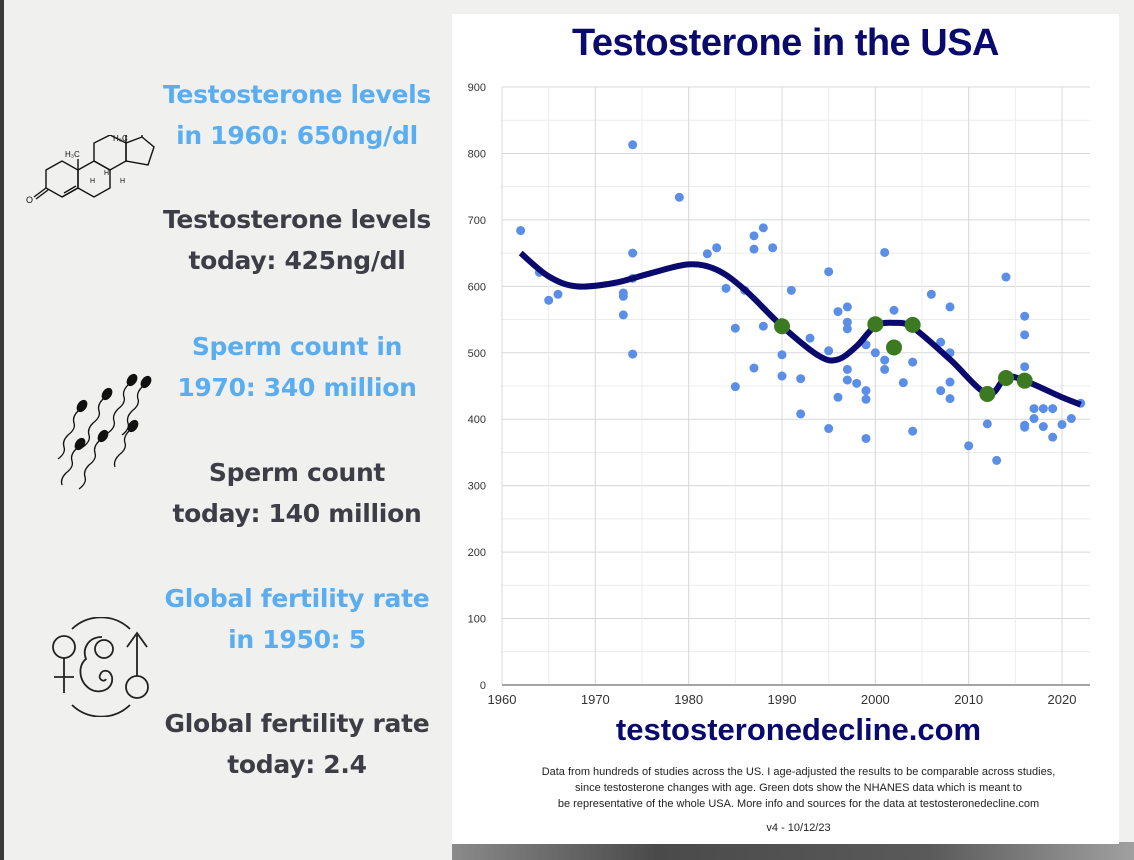  I want to click on stat-line: in 1950: 5, so click(297, 639).